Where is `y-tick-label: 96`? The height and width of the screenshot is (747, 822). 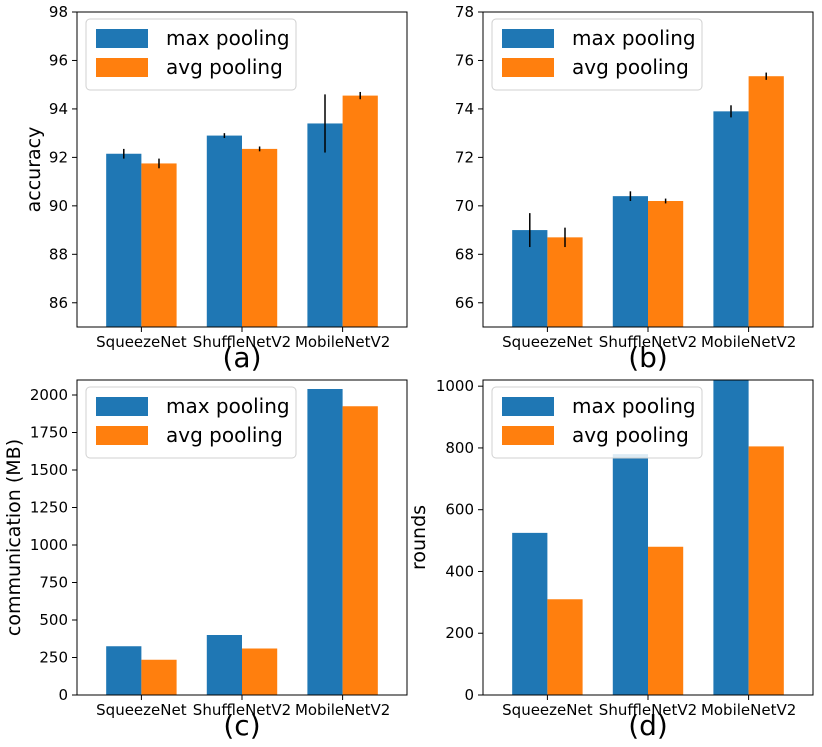 y-tick-label: 96 is located at coordinates (58, 60).